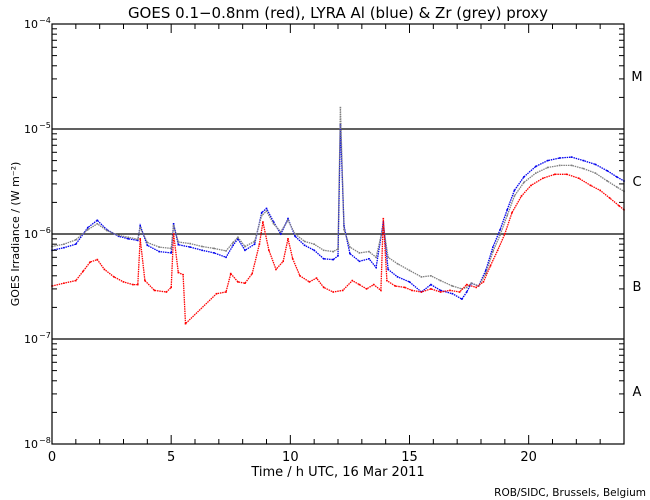 The width and height of the screenshot is (650, 500). What do you see at coordinates (636, 235) in the screenshot?
I see `flare-class-labels: A B C M` at bounding box center [636, 235].